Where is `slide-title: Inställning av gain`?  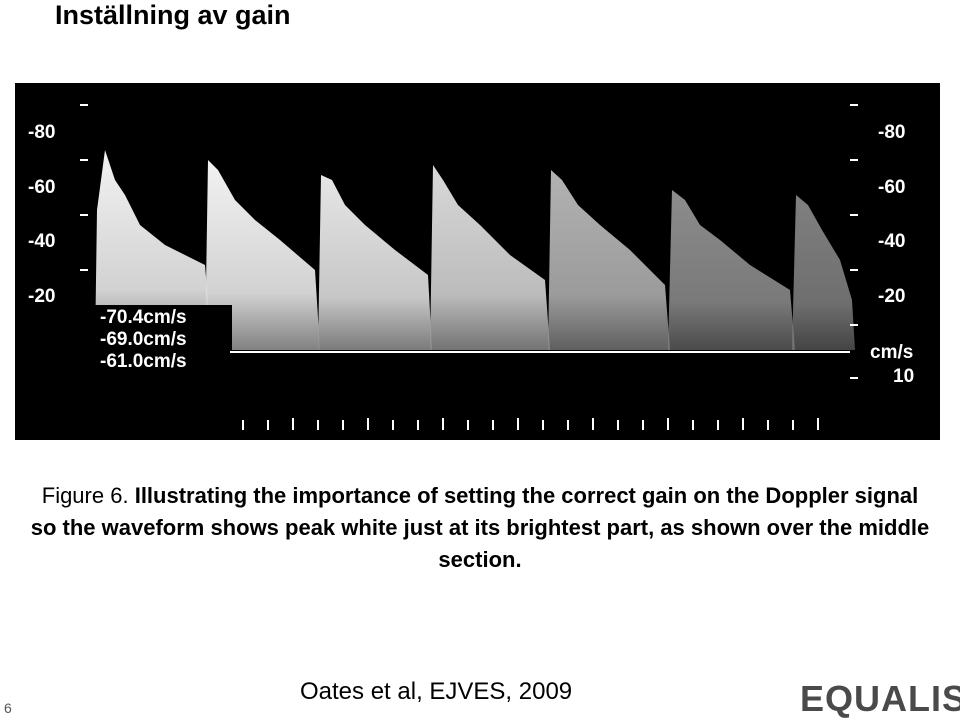 slide-title: Inställning av gain is located at coordinates (173, 15).